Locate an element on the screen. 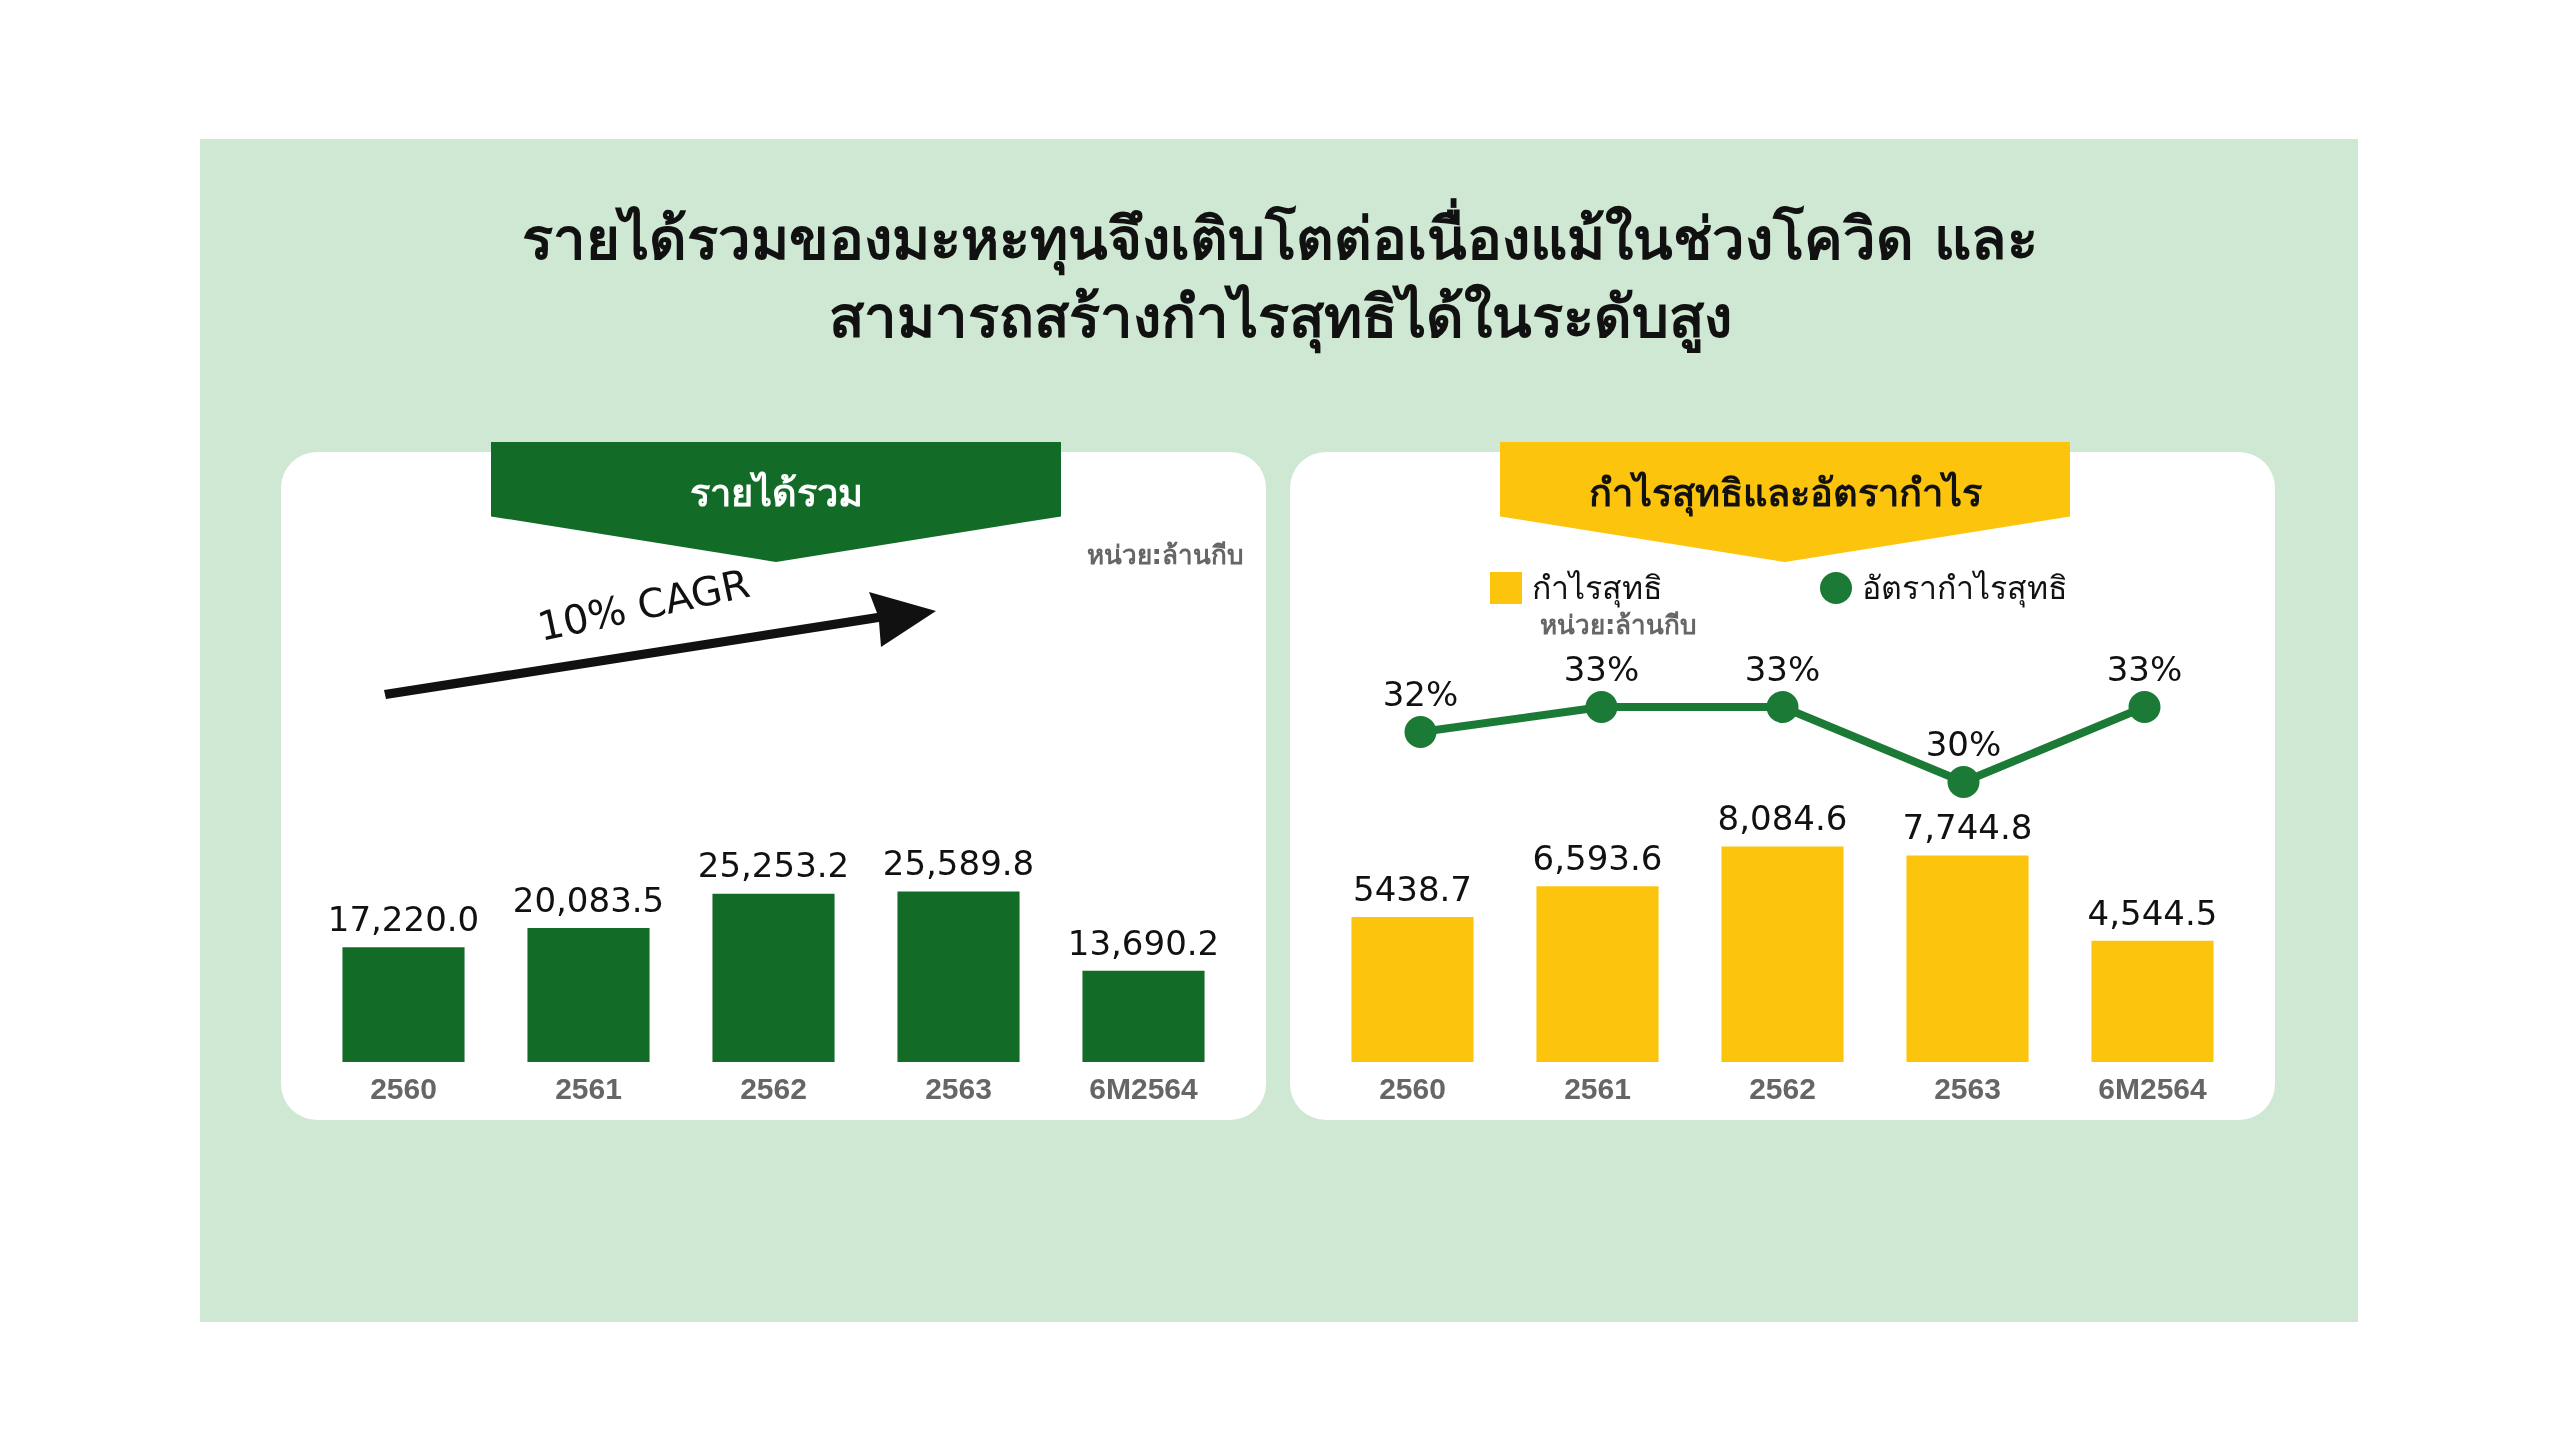 This screenshot has width=2560, height=1440. data-label: 13,690.2 is located at coordinates (1143, 942).